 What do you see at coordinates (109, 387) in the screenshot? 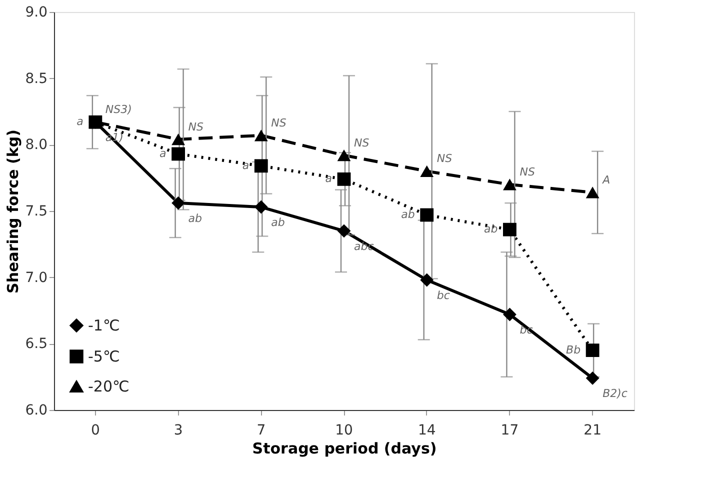
I see `legend-label: -20℃` at bounding box center [109, 387].